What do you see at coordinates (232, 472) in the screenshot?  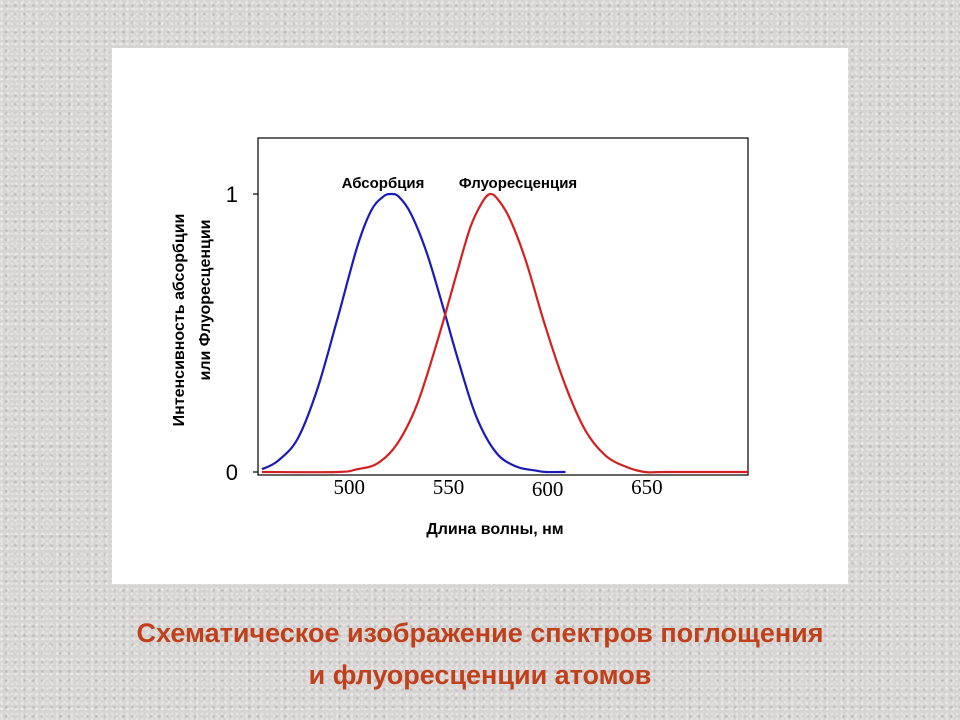 I see `y-tick-label-0: 0` at bounding box center [232, 472].